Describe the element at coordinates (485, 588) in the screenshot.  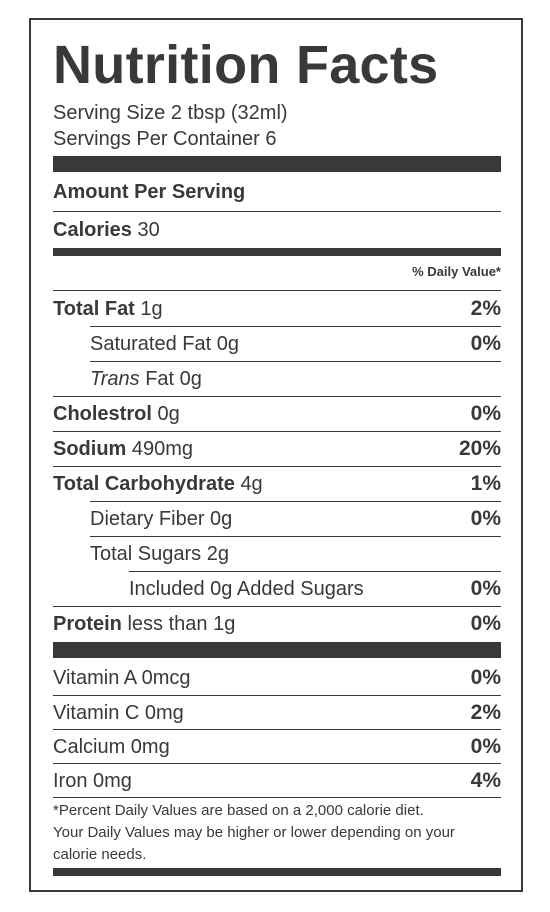
I see `added-sugars-dv: 0%` at that location.